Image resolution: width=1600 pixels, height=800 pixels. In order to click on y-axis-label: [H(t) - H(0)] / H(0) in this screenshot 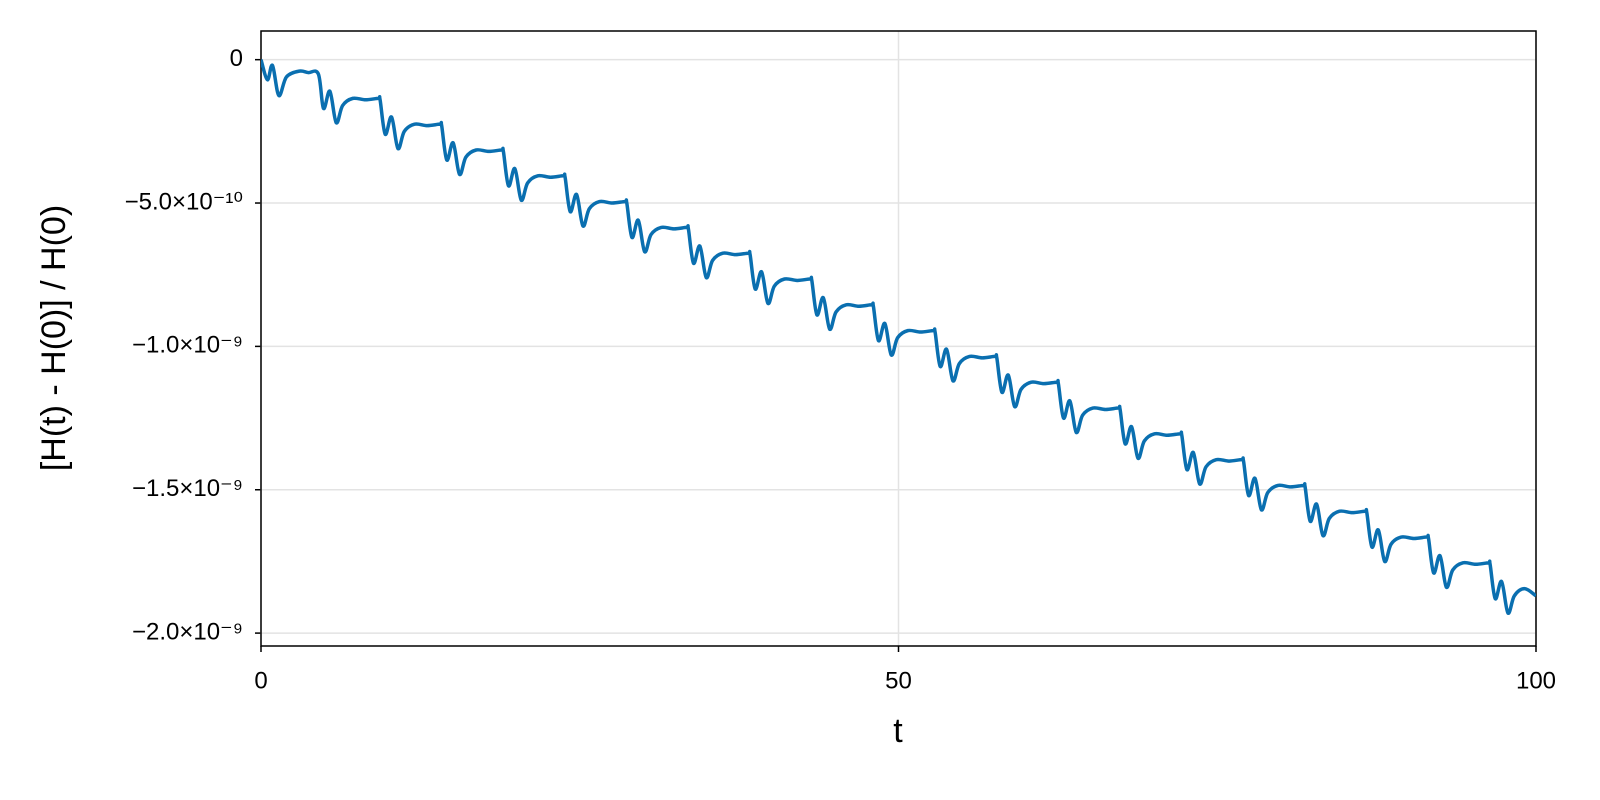, I will do `click(54, 338)`.